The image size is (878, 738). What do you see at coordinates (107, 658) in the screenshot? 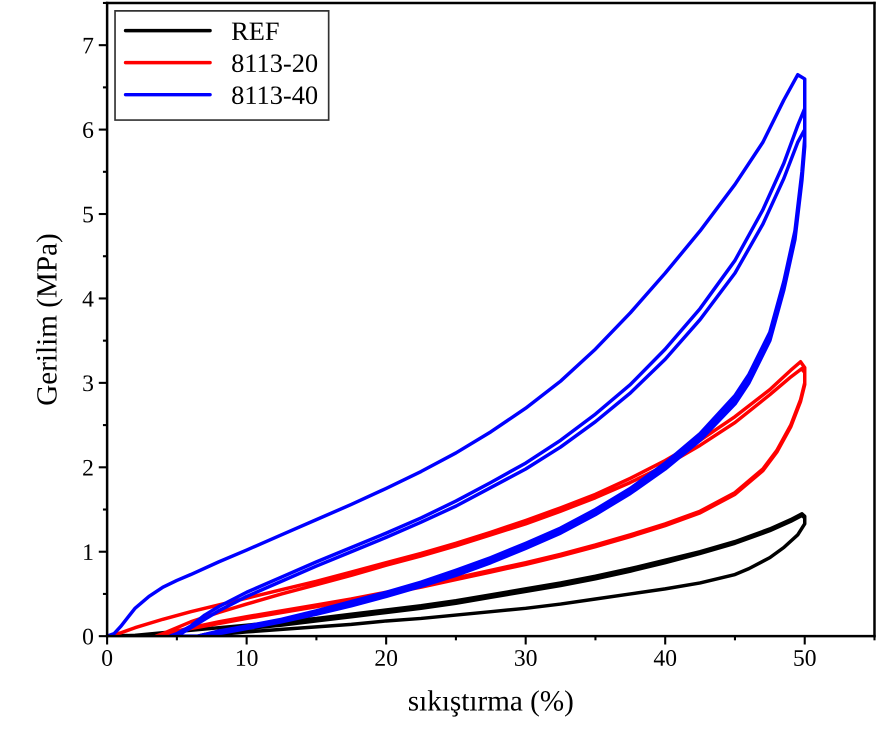
I see `x-tick-label: 0` at bounding box center [107, 658].